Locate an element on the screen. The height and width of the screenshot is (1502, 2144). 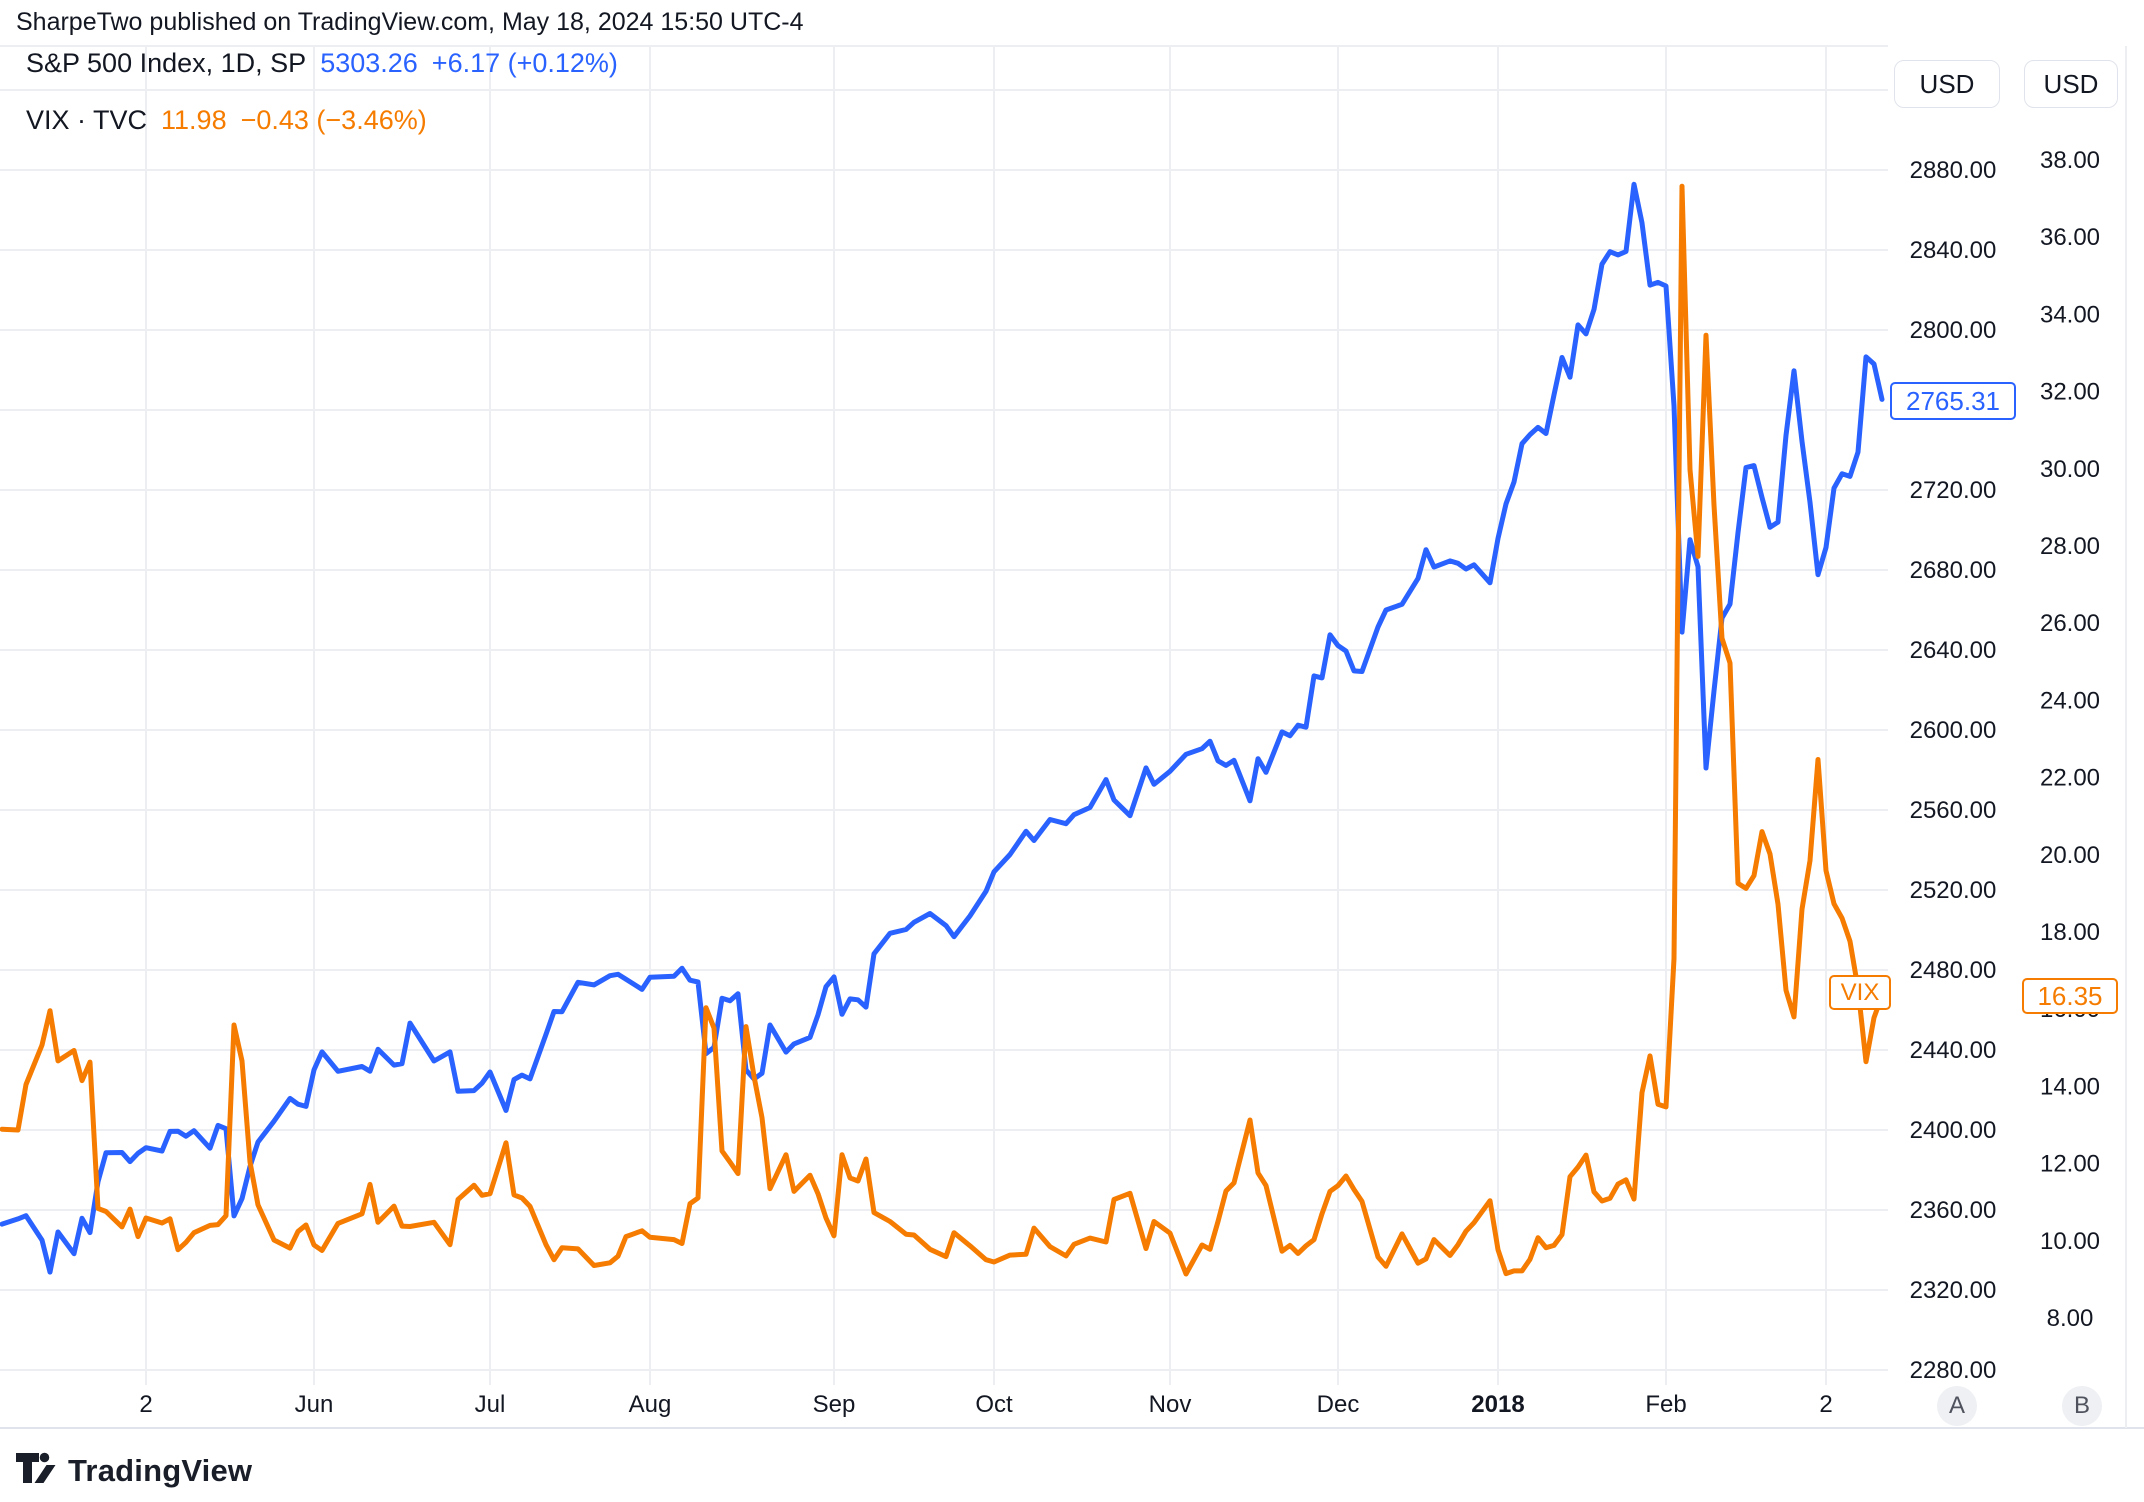
price-scale-a-button: A is located at coordinates (1957, 1406).